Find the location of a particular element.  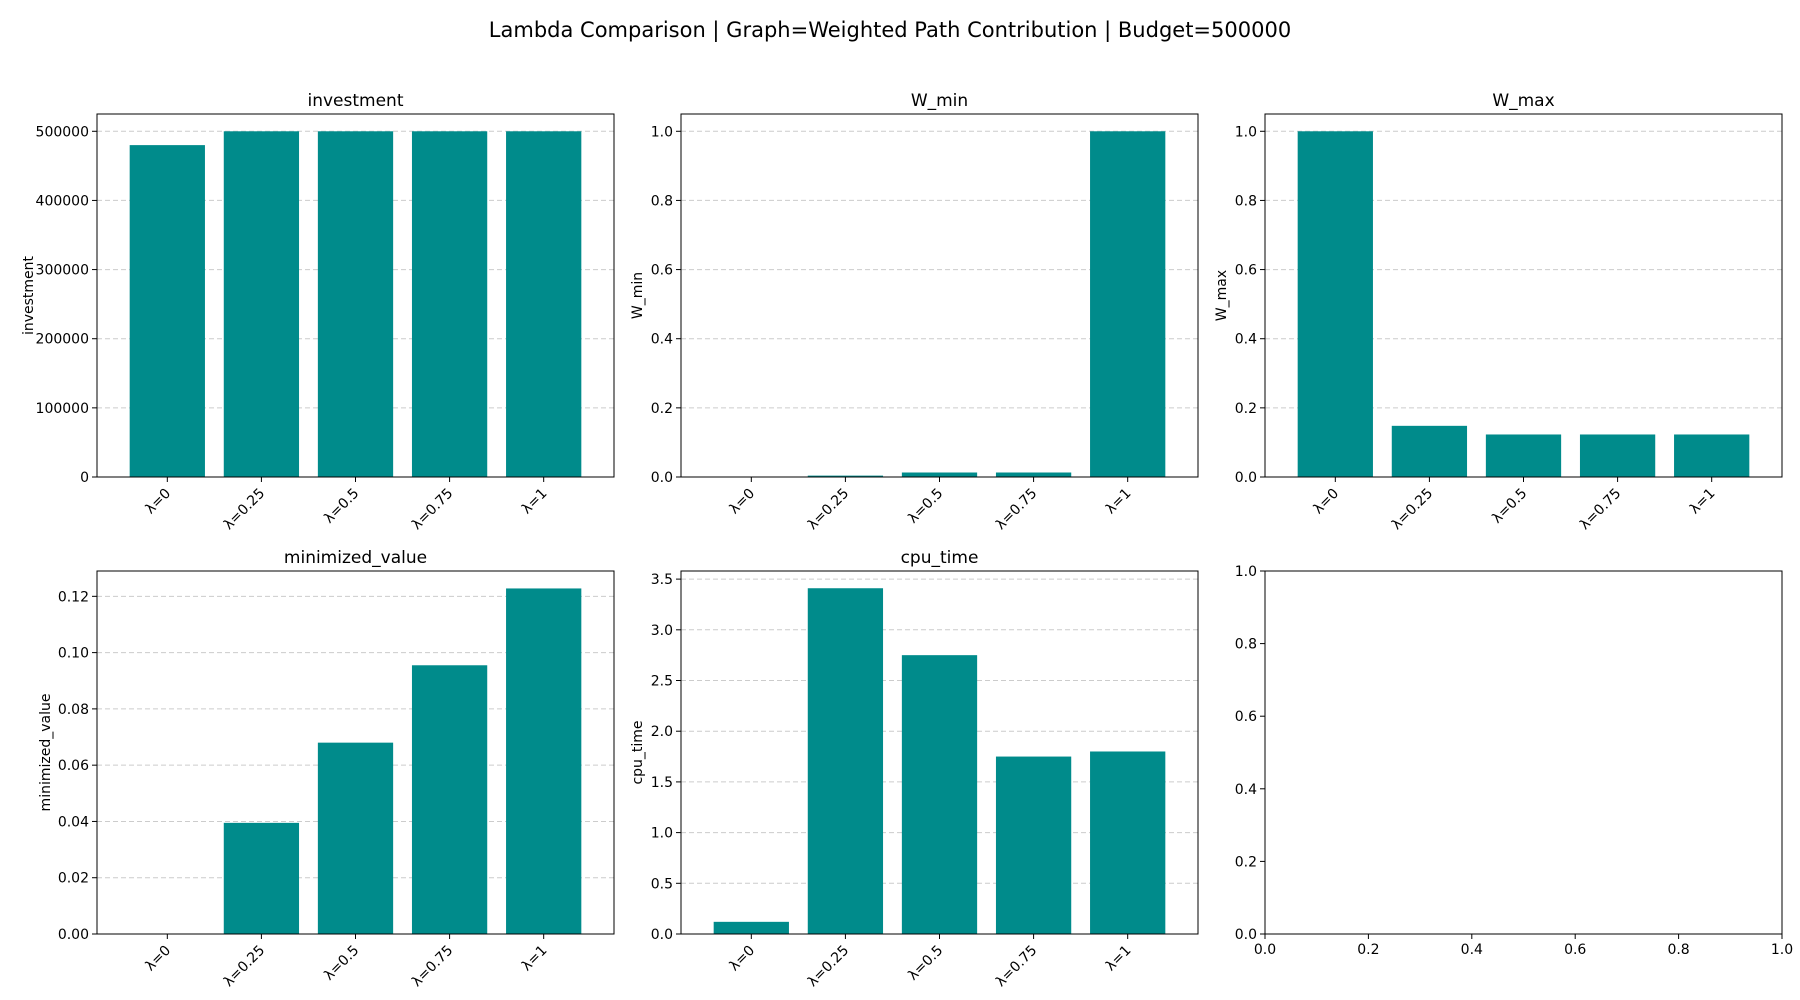

subplot-title: cpu_time is located at coordinates (940, 558).